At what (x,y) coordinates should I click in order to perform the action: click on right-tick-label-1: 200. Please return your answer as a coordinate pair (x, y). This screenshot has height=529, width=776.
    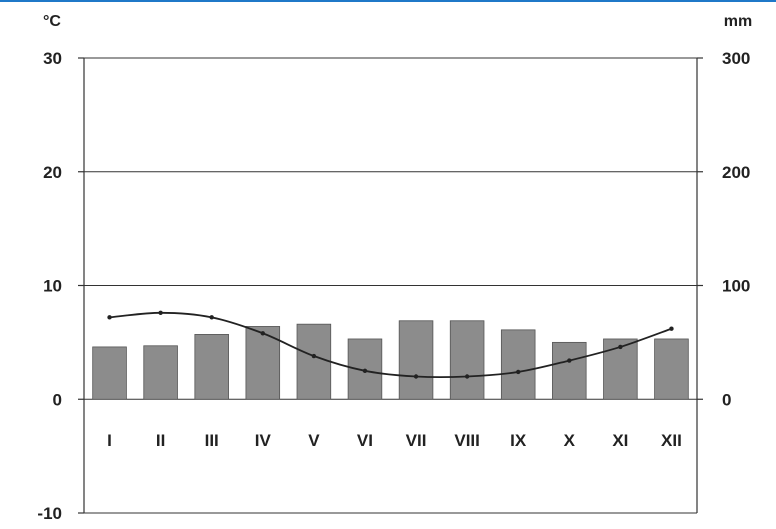
    Looking at the image, I should click on (736, 172).